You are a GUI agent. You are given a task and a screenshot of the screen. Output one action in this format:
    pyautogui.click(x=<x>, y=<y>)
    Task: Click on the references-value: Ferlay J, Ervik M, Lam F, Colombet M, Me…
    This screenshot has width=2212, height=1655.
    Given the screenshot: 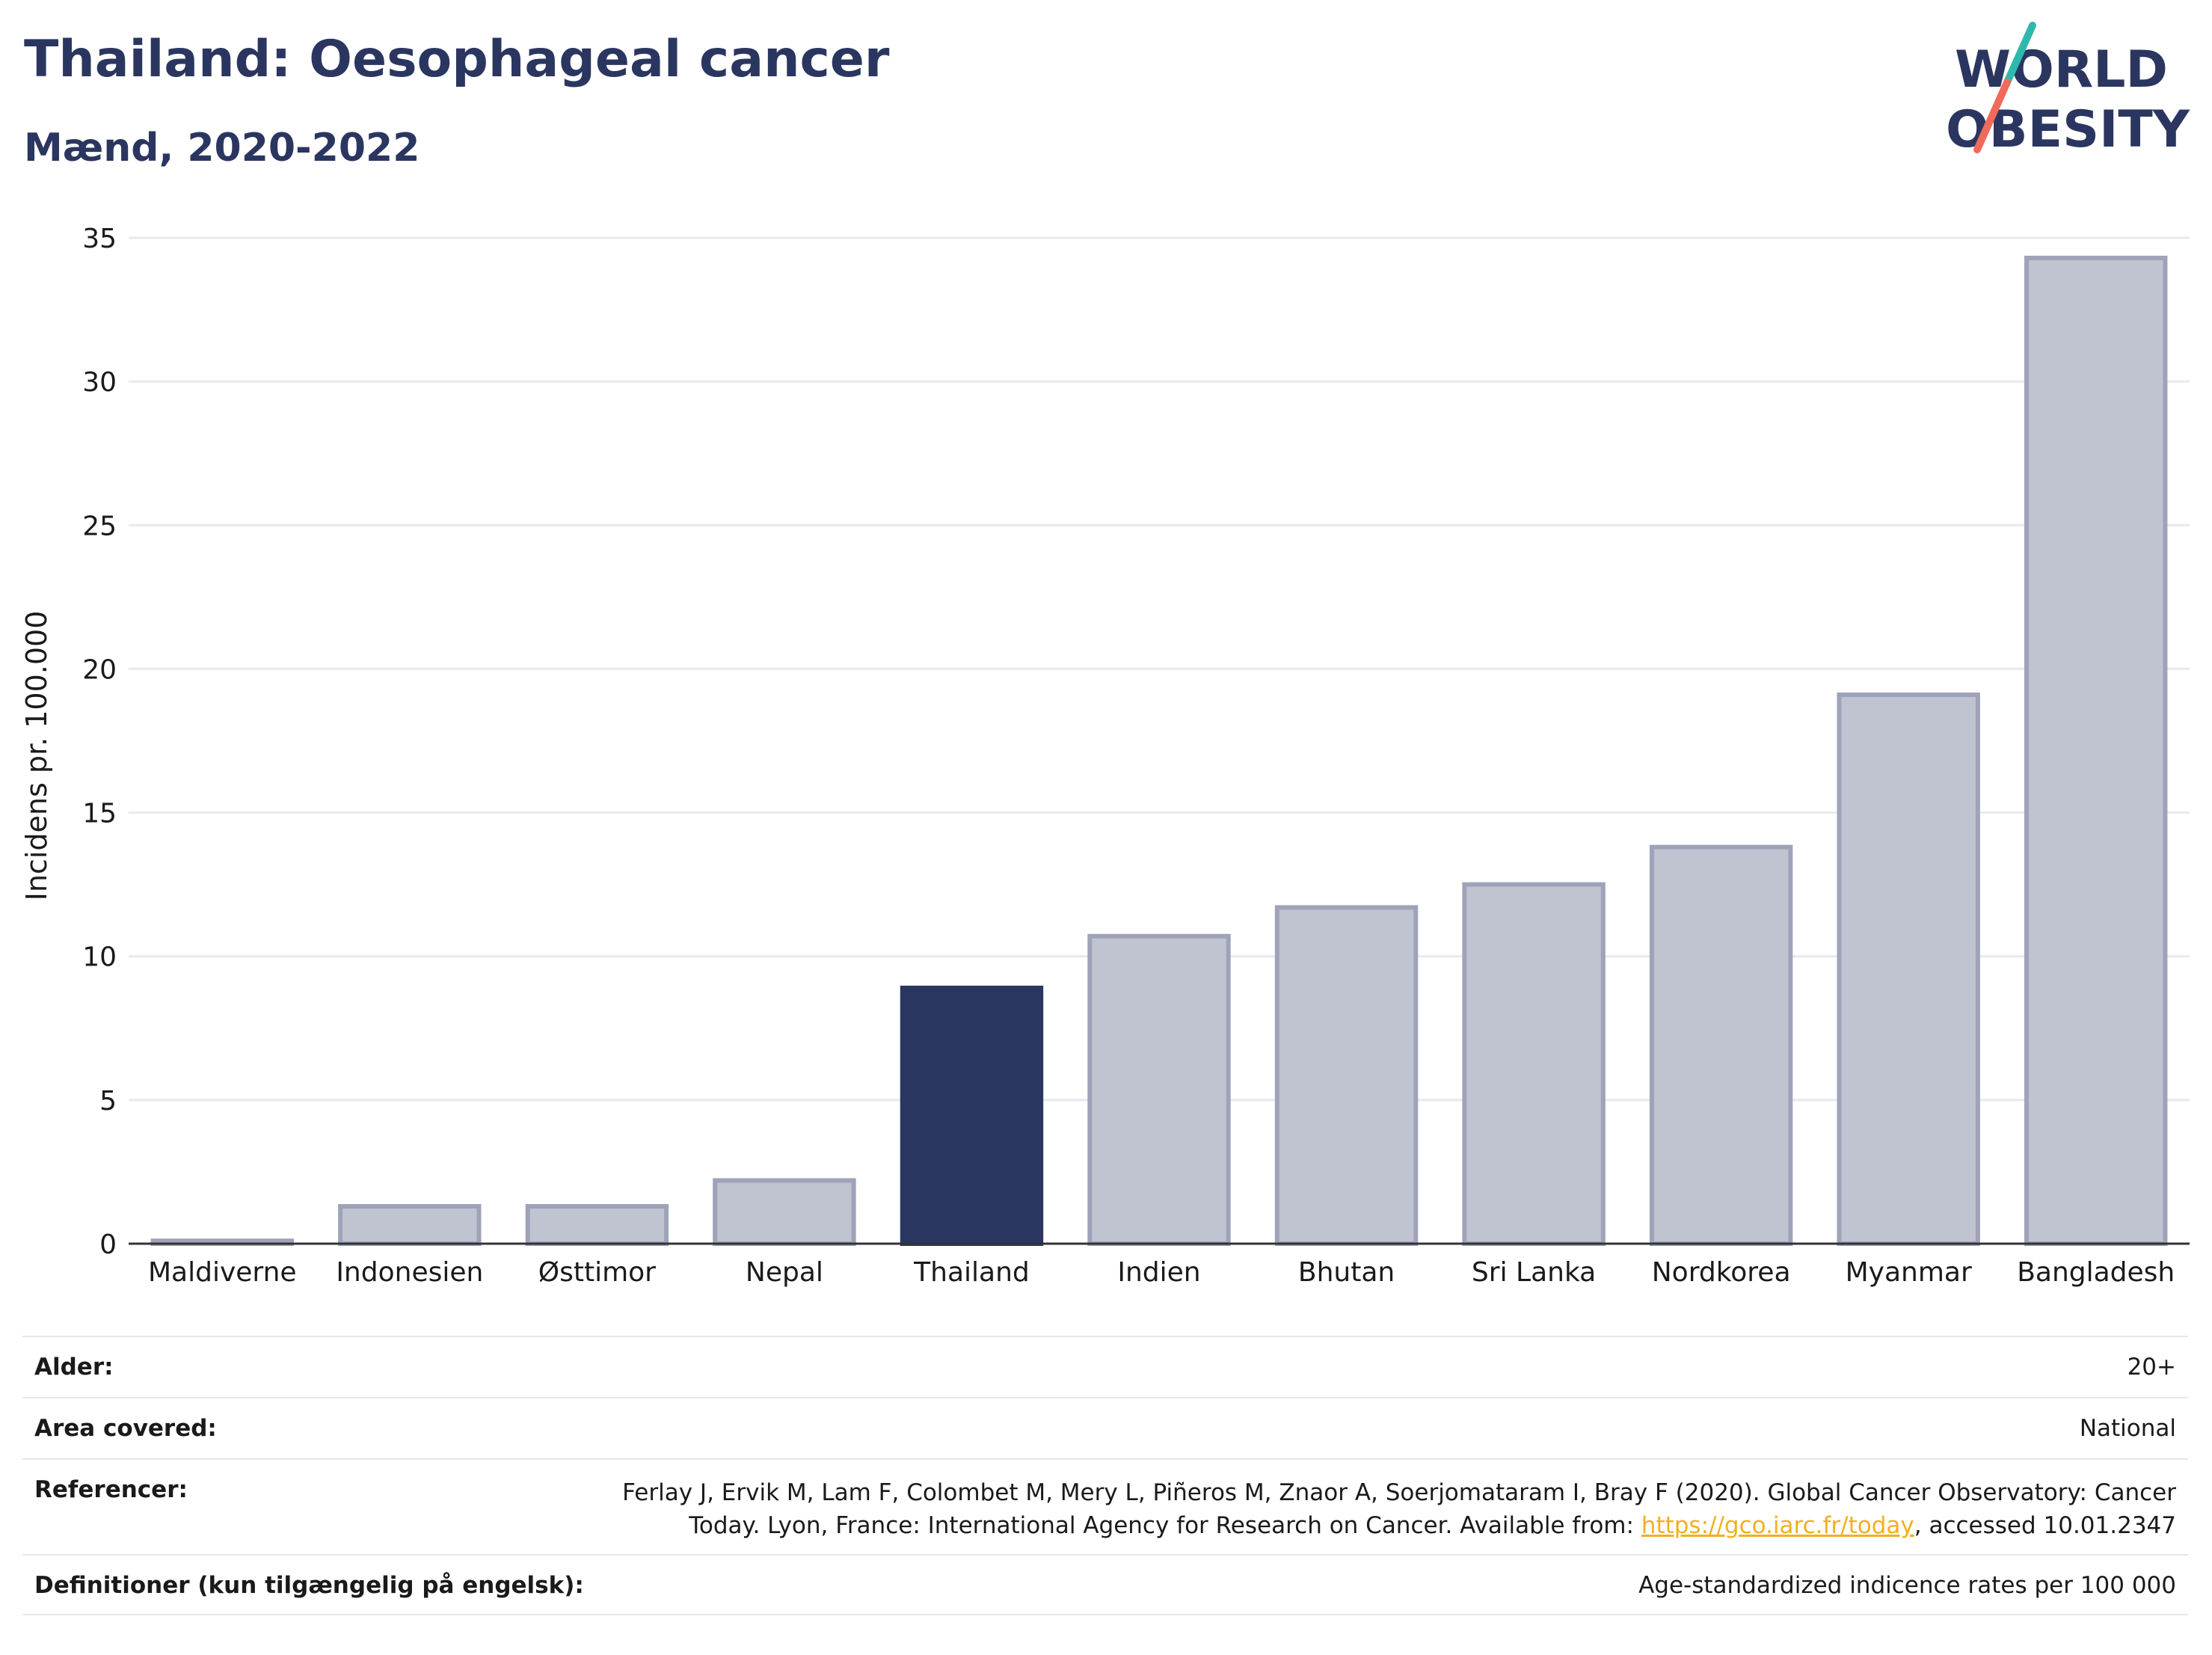 What is the action you would take?
    pyautogui.click(x=1376, y=1509)
    